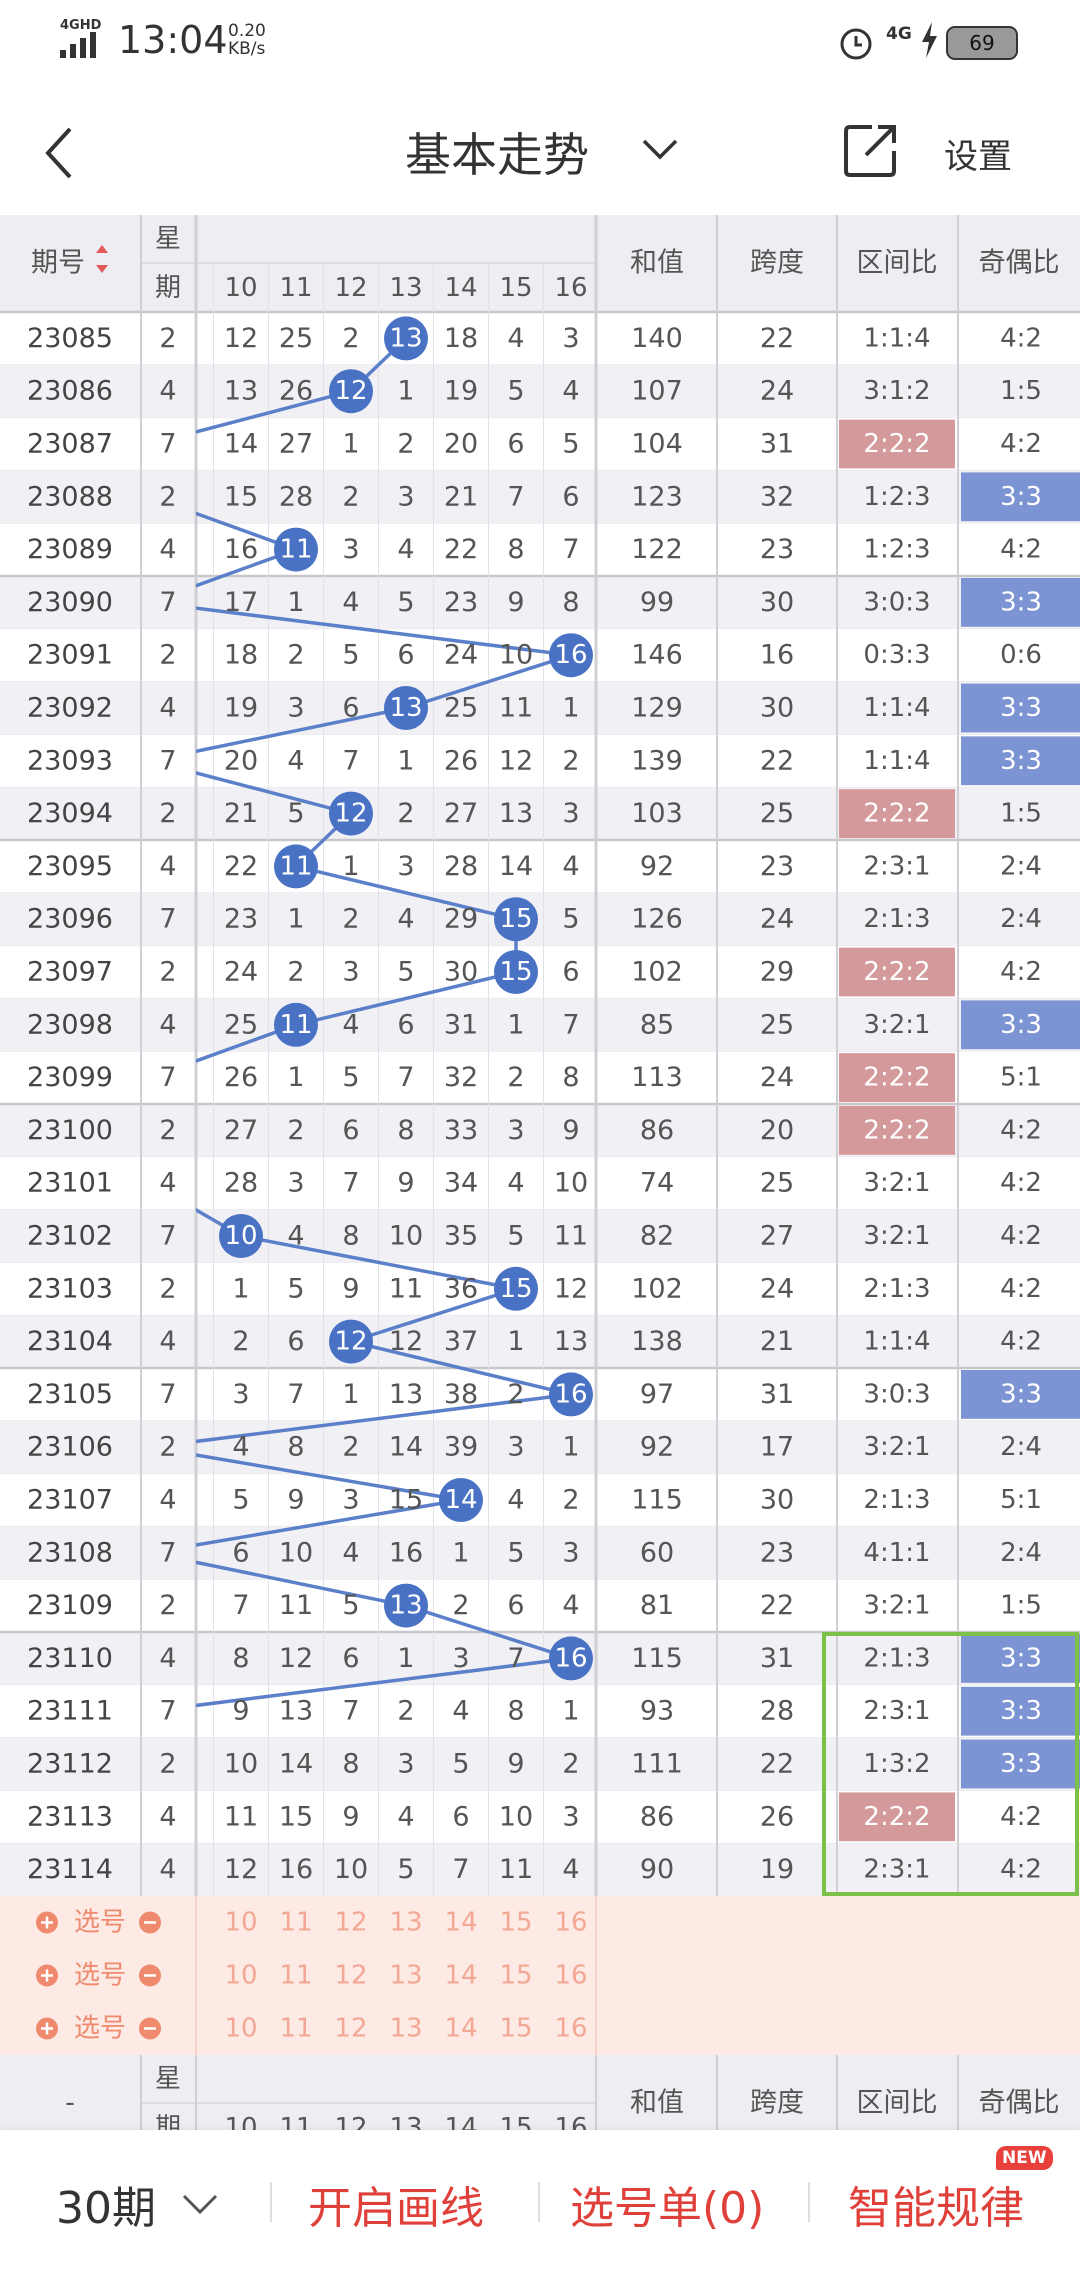 The width and height of the screenshot is (1080, 2280). What do you see at coordinates (896, 761) in the screenshot?
I see `zone-ratio: 1:1:4` at bounding box center [896, 761].